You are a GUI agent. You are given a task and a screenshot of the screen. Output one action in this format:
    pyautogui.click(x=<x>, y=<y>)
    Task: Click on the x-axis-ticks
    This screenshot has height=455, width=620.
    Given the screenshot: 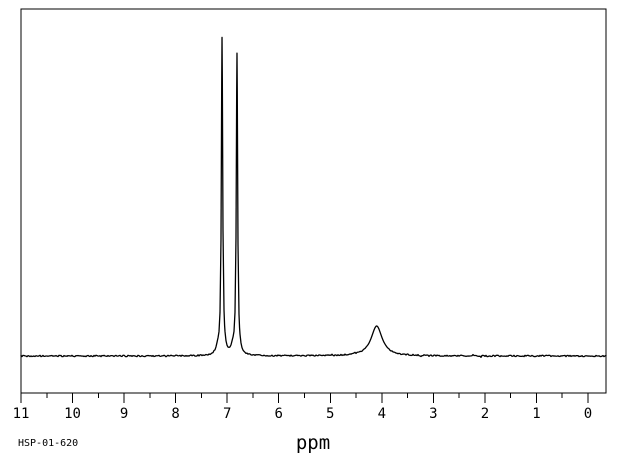 What is the action you would take?
    pyautogui.click(x=304, y=398)
    